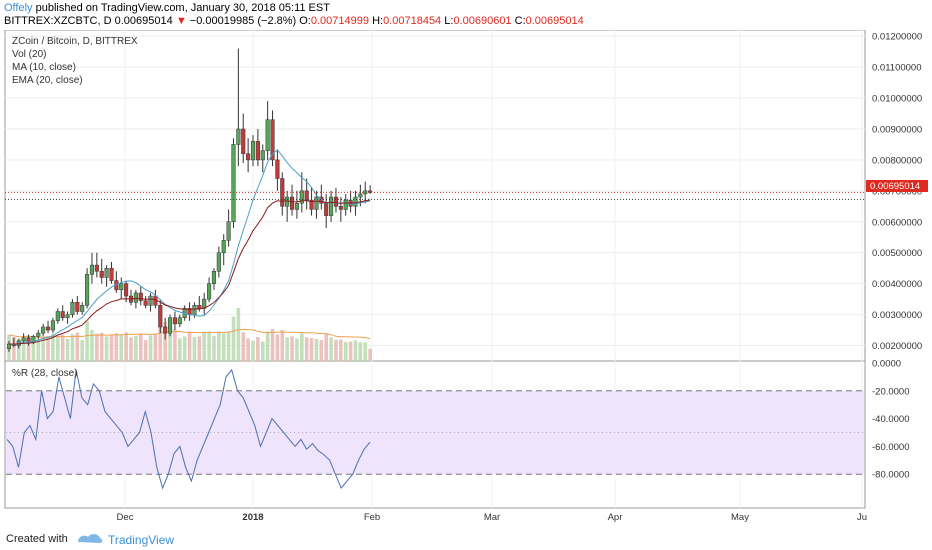  I want to click on footer: Created with TradingView, so click(466, 538).